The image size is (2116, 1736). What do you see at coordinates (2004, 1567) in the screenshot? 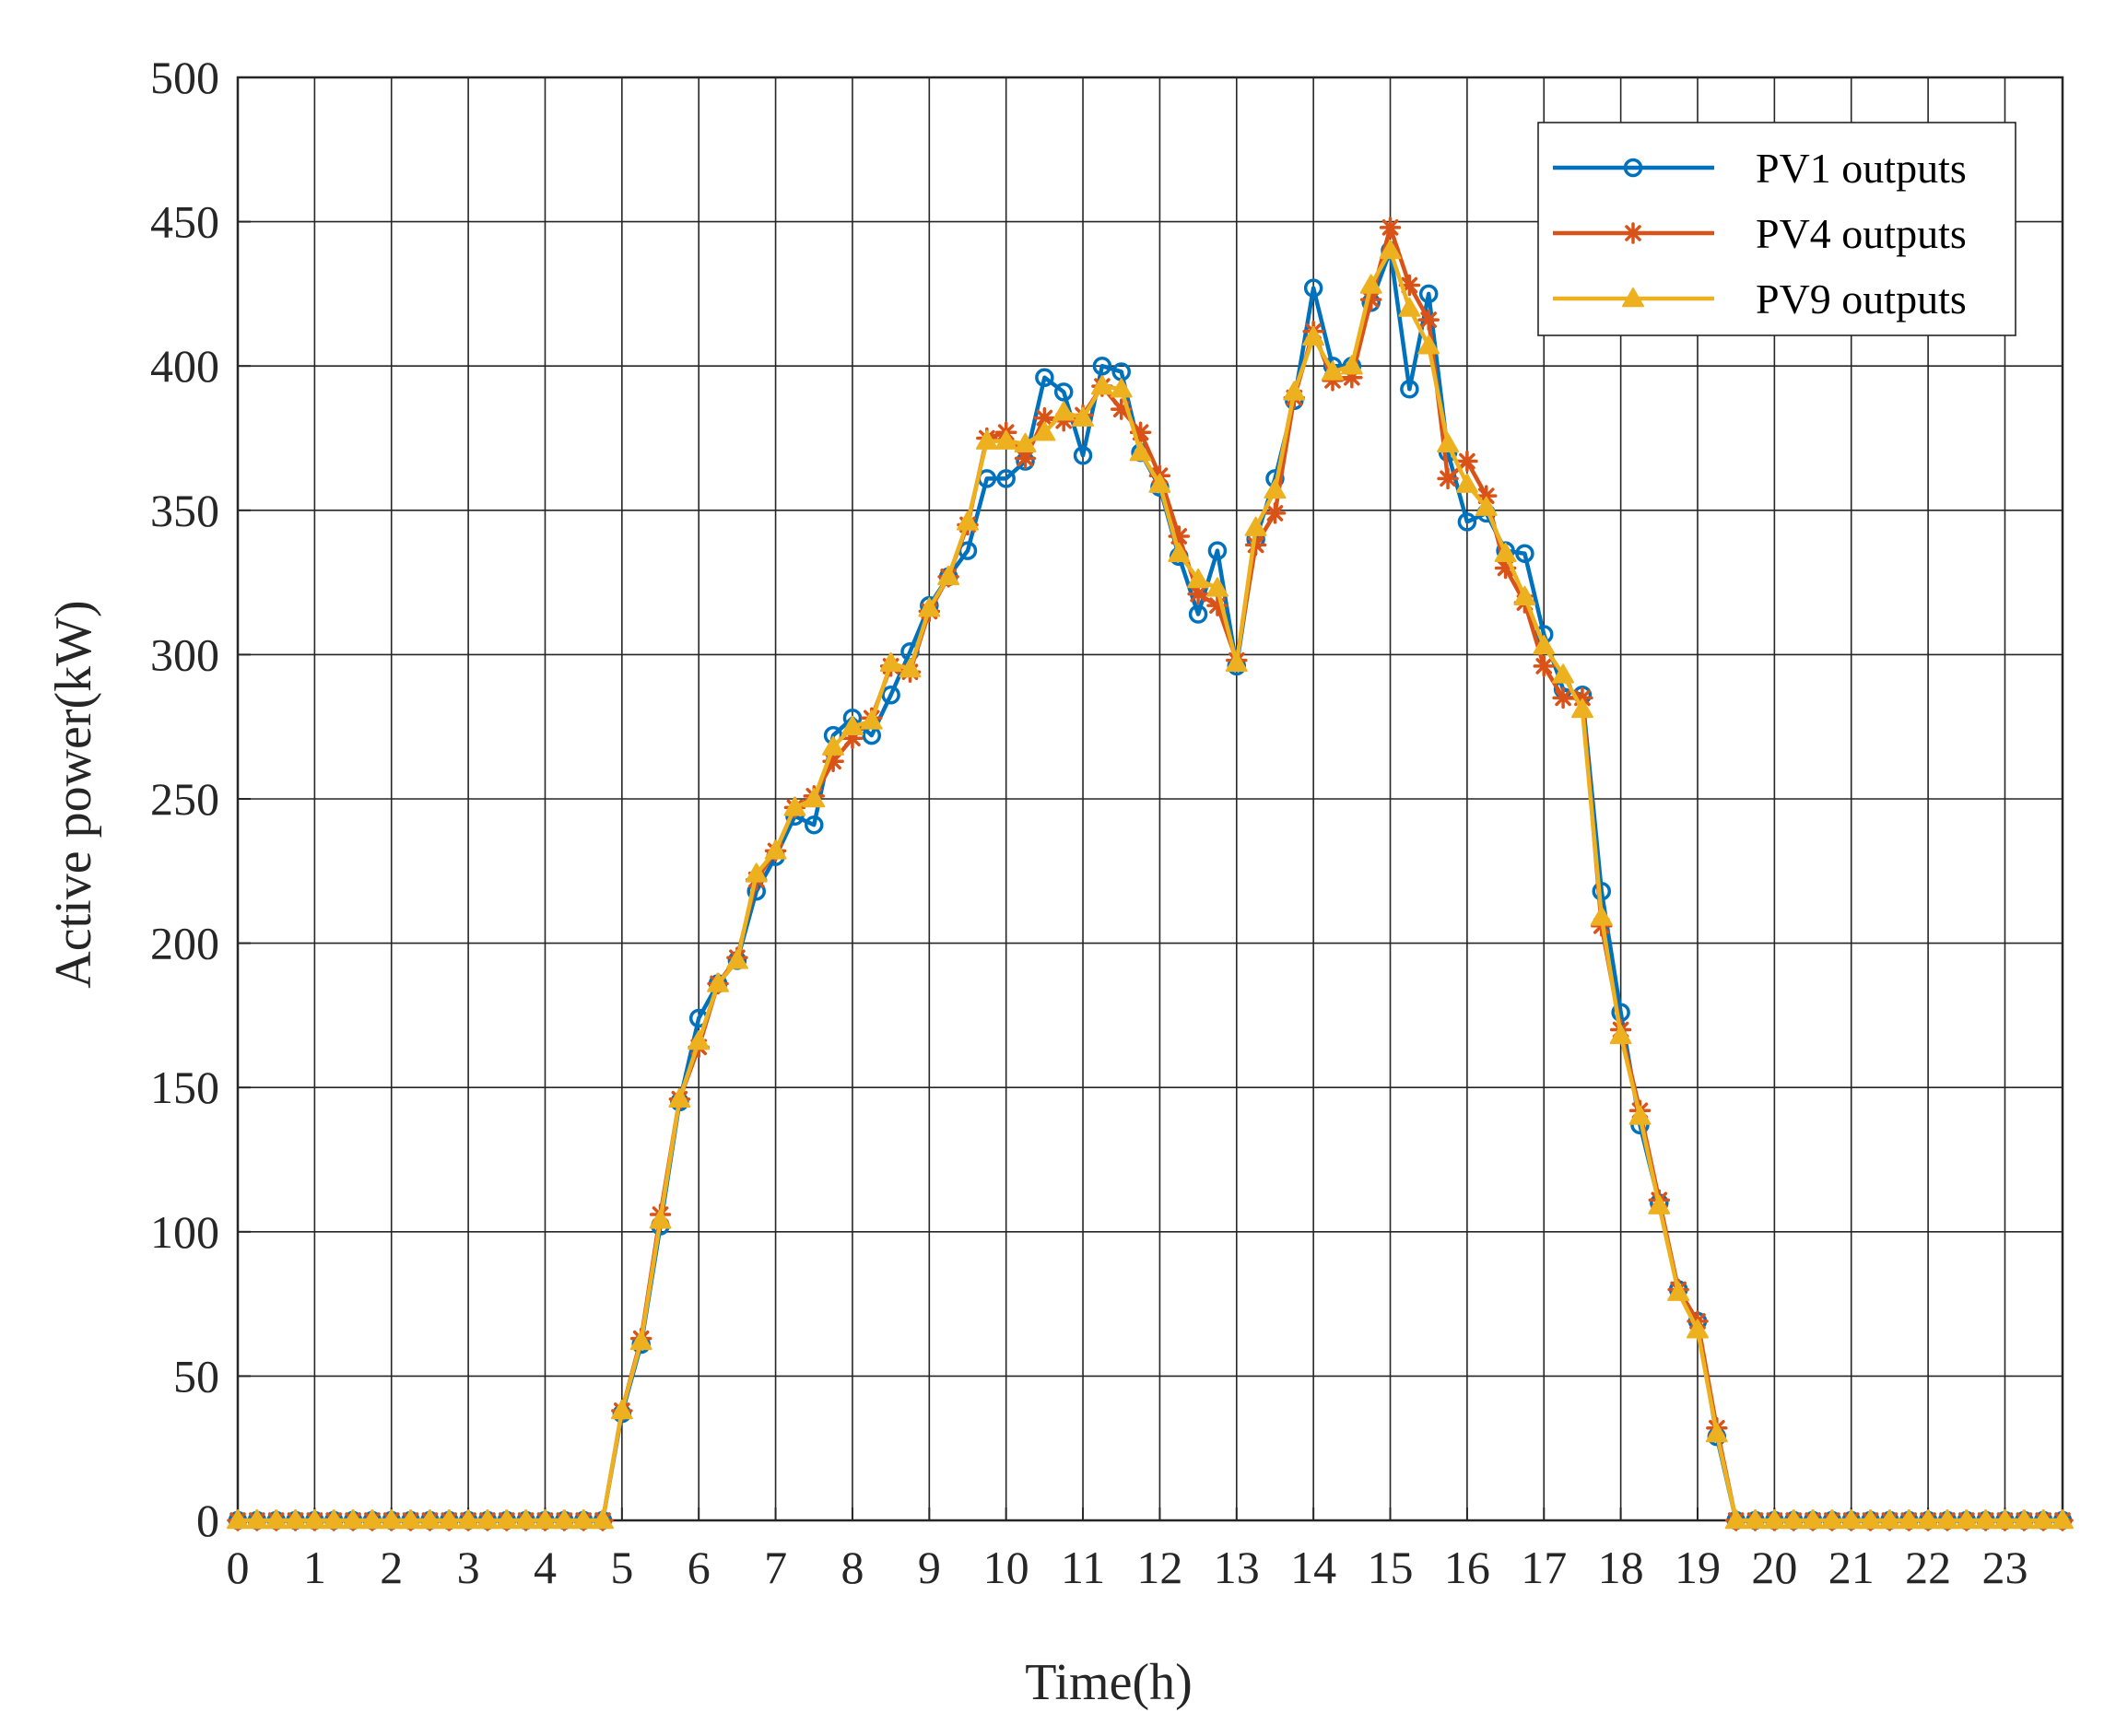
I see `x-tick-label: 23` at bounding box center [2004, 1567].